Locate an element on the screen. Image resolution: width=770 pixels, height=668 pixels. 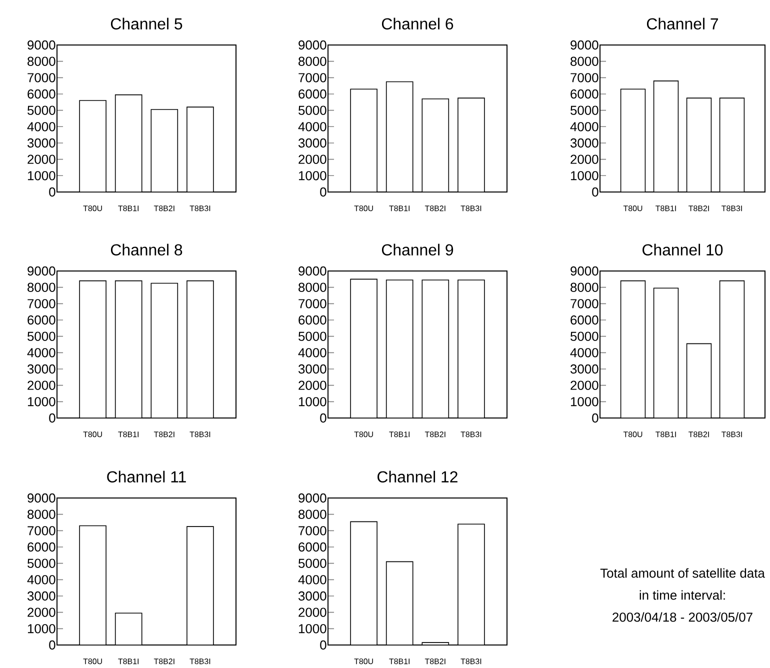
chart-title: Channel 8 is located at coordinates (146, 250).